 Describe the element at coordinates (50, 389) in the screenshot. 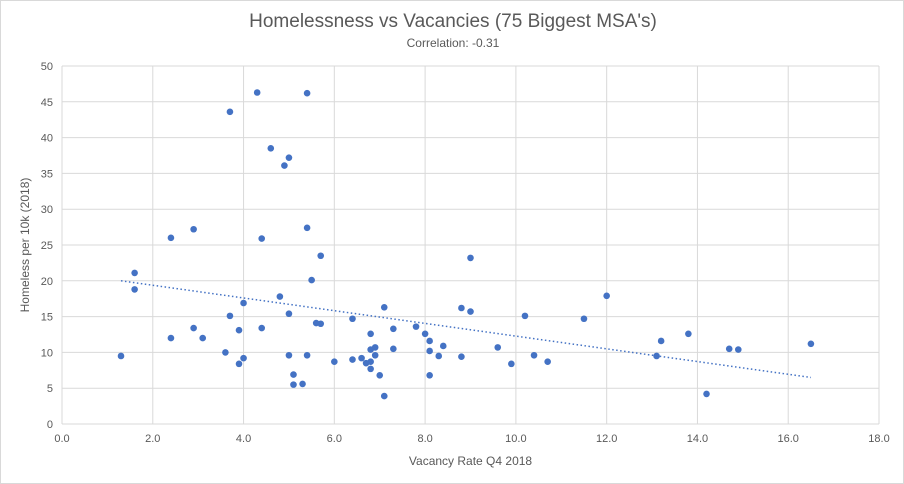

I see `y-tick-label: 5` at that location.